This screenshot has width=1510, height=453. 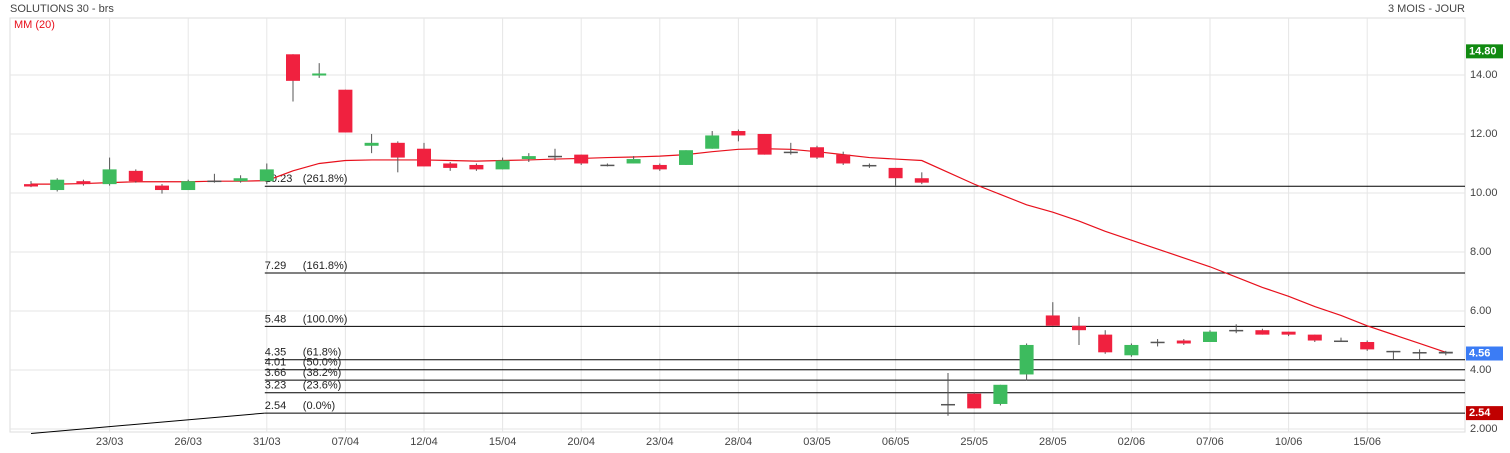 I want to click on chart-title: SOLUTIONS 30 - brs, so click(x=62, y=9).